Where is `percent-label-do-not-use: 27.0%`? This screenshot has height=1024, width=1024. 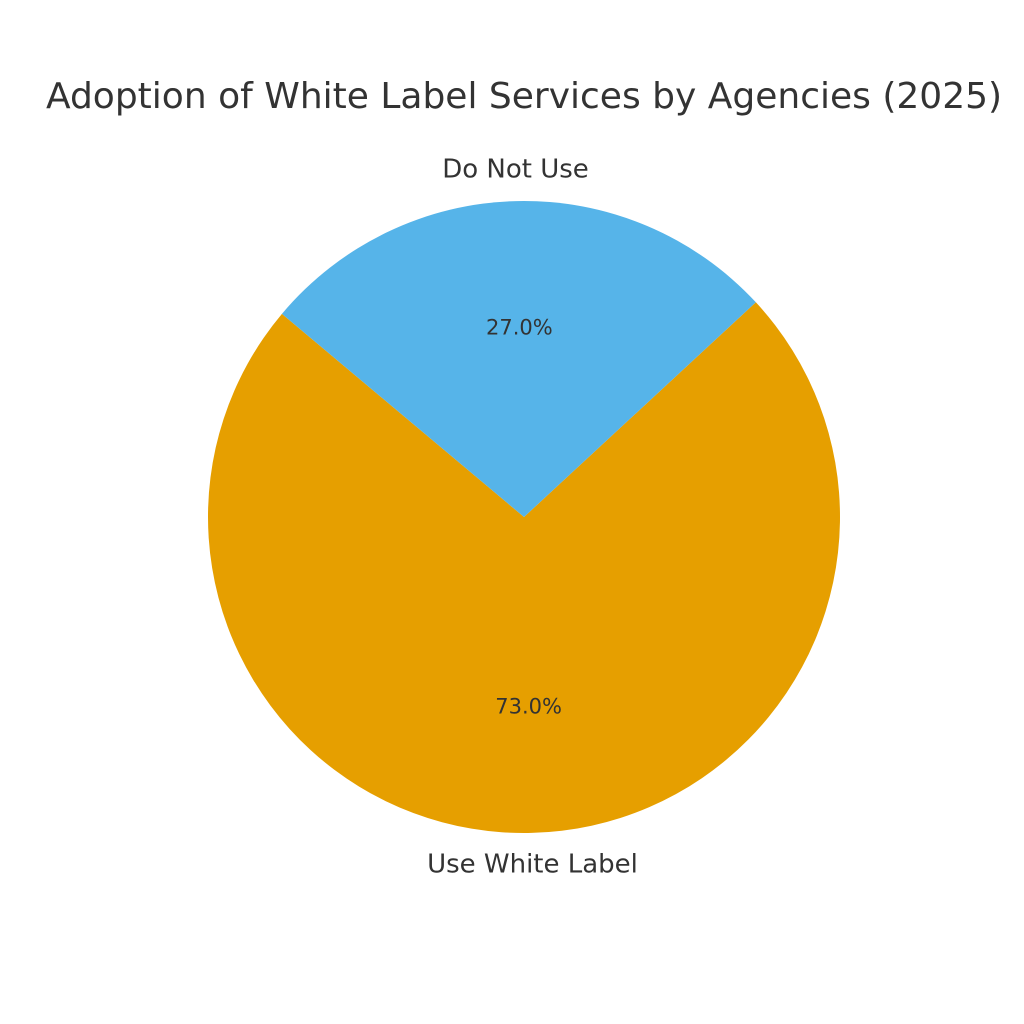
percent-label-do-not-use: 27.0% is located at coordinates (519, 327).